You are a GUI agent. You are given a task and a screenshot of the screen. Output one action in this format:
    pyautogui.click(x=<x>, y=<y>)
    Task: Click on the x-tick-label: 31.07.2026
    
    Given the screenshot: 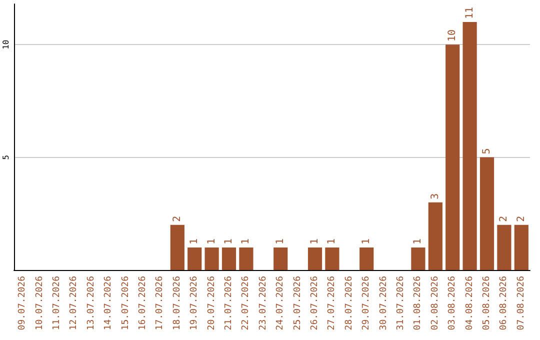 What is the action you would take?
    pyautogui.click(x=401, y=303)
    